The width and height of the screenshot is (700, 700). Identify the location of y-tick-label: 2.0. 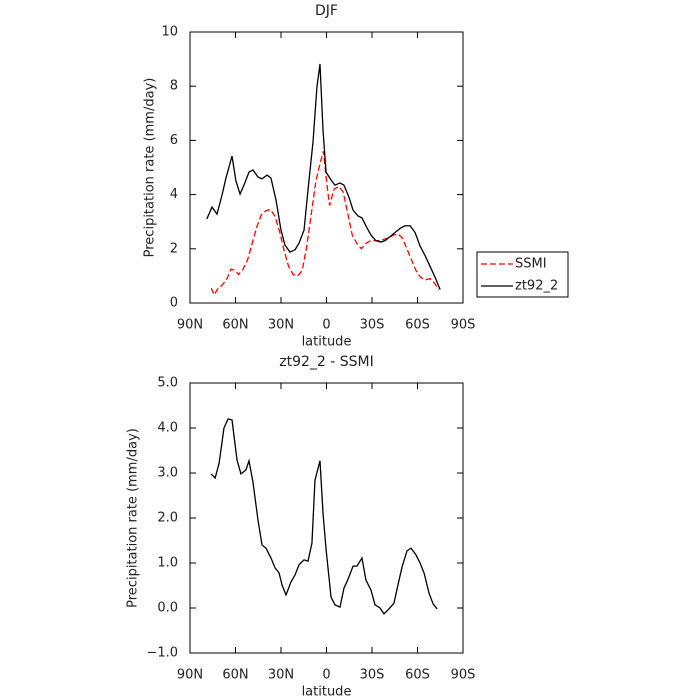
(167, 518).